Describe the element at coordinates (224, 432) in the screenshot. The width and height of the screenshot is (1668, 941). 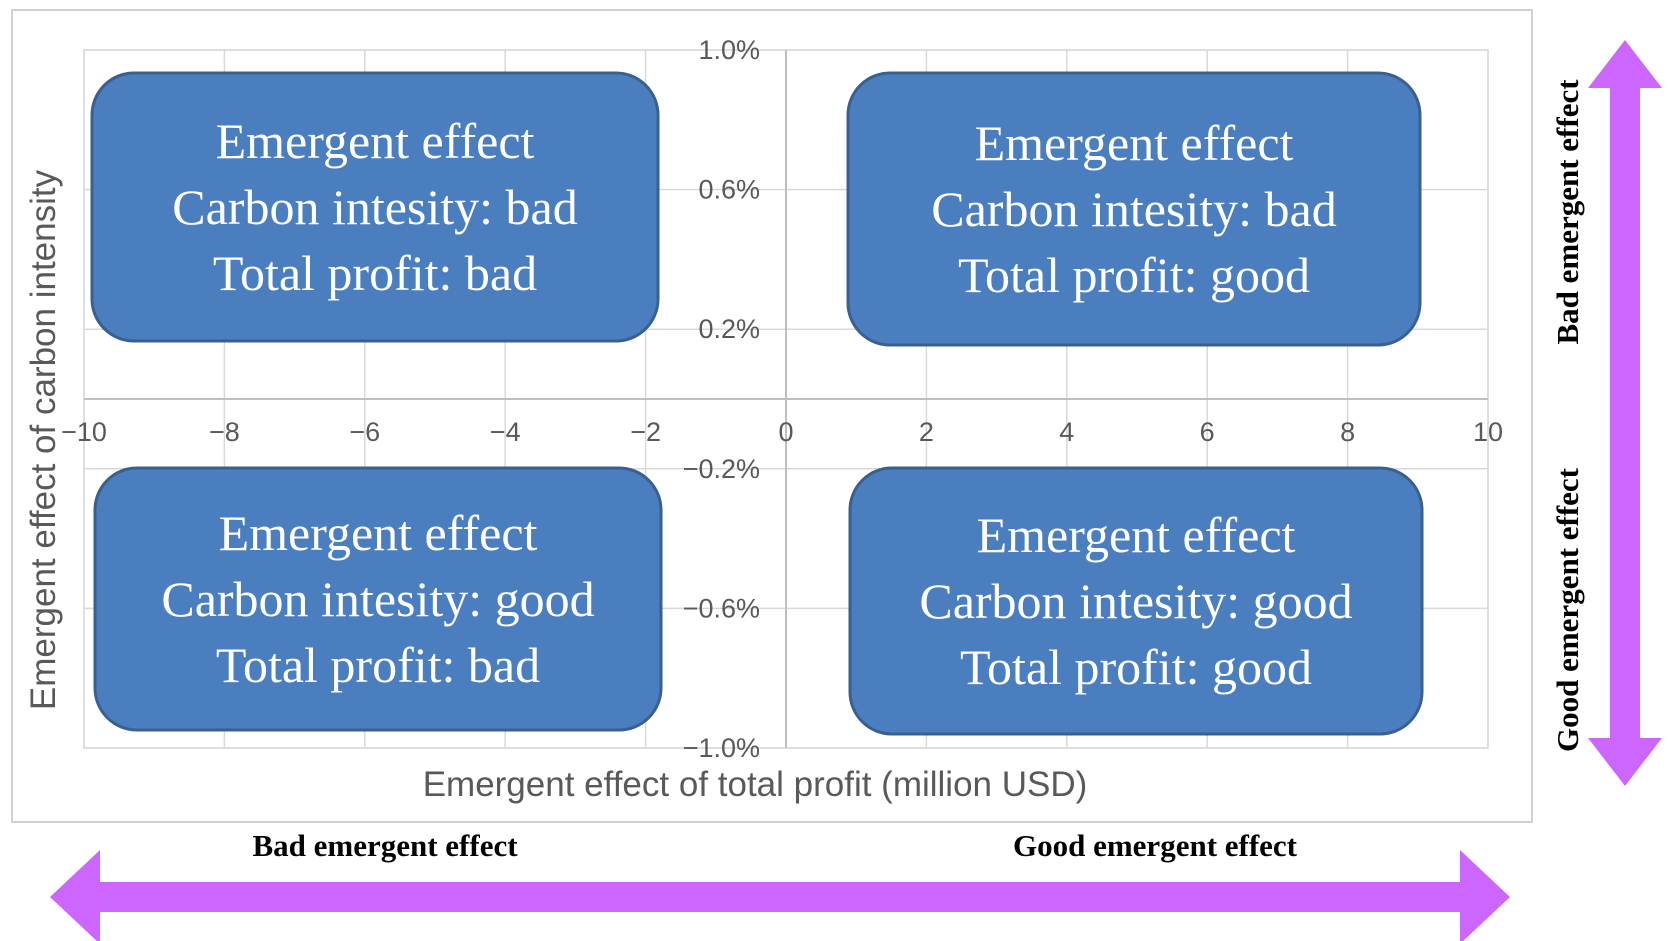
I see `x-tick-label: −8` at that location.